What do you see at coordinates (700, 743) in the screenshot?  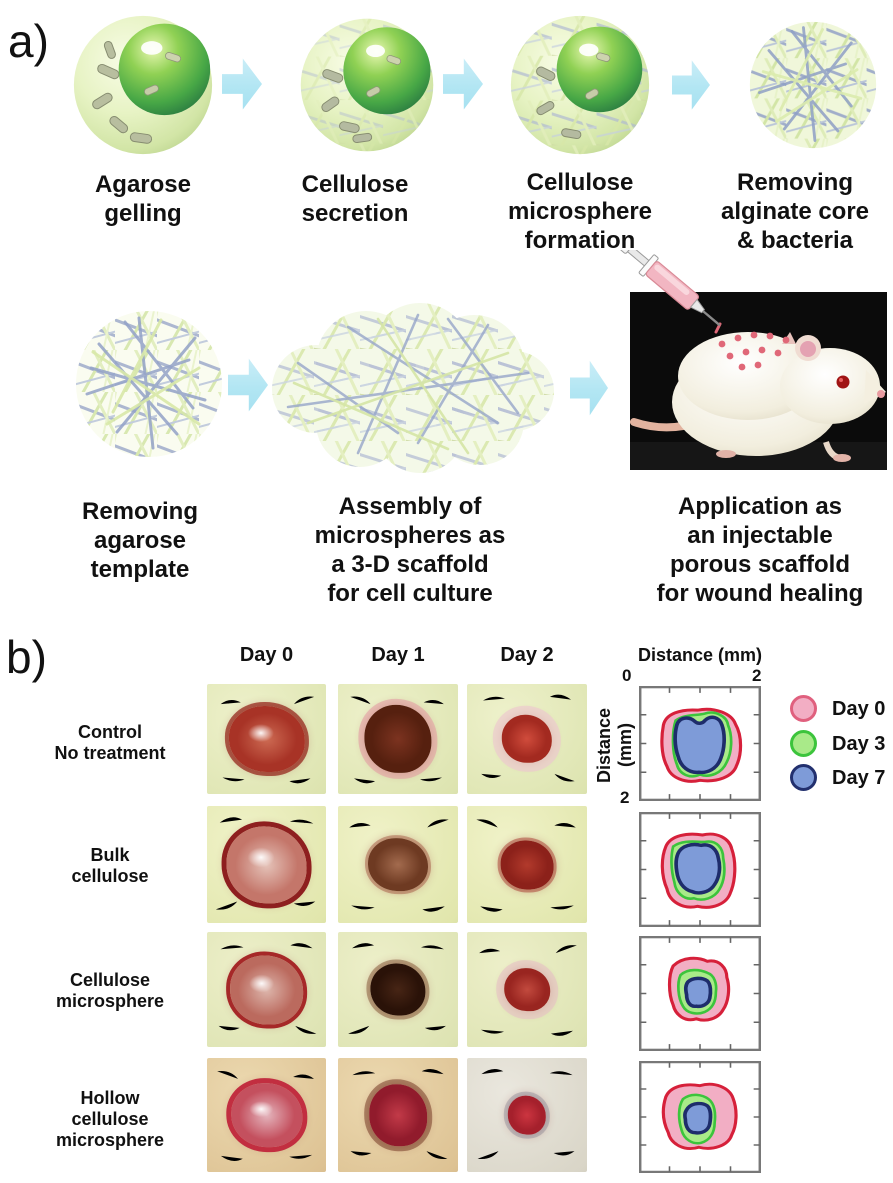 I see `contour-plot-control` at bounding box center [700, 743].